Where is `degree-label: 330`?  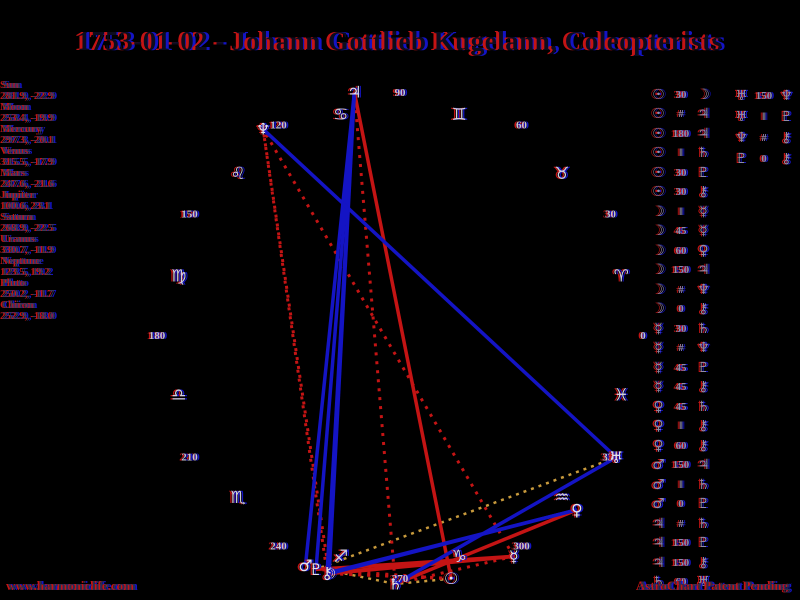
degree-label: 330 is located at coordinates (610, 458).